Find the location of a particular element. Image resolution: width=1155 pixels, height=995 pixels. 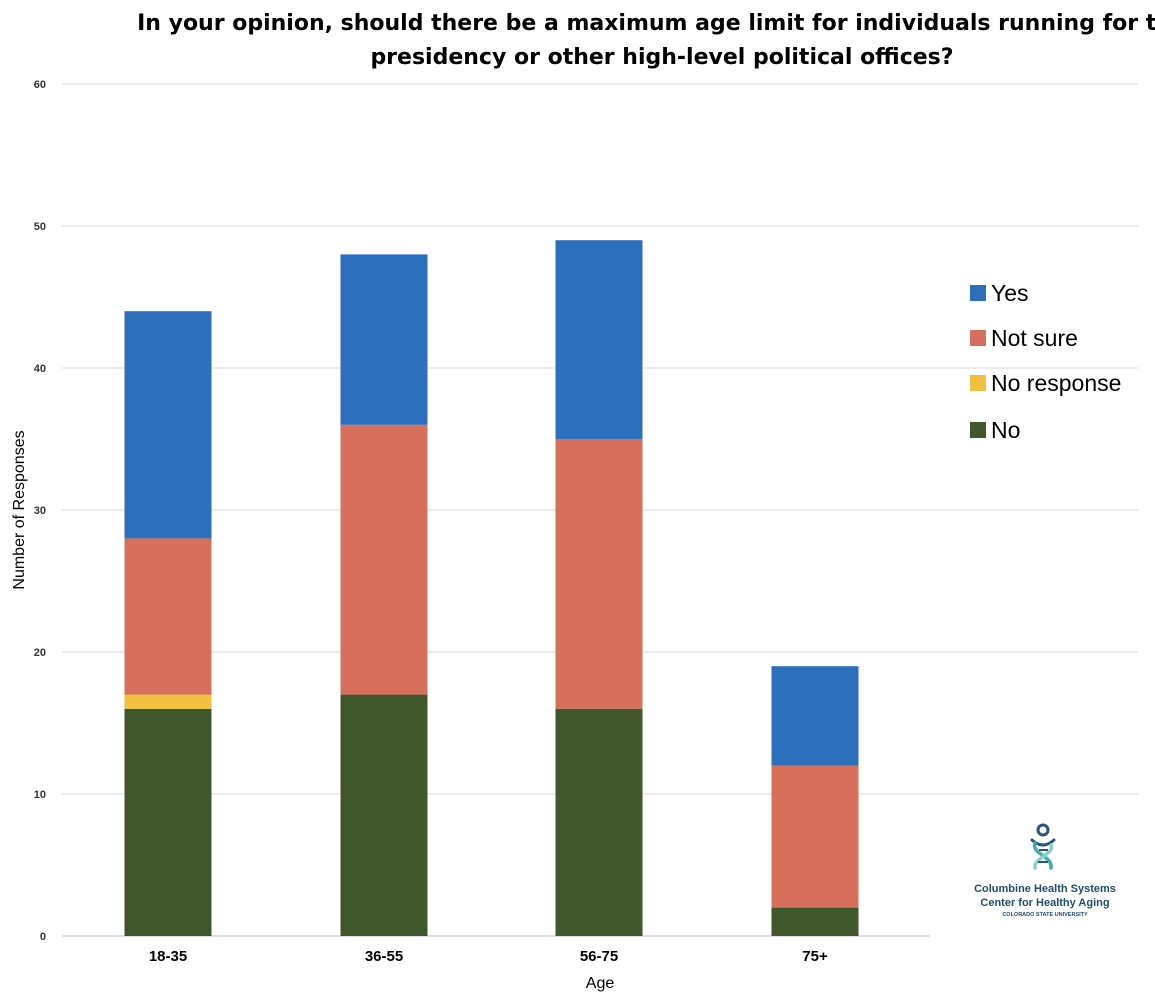

y-tick-label: 10 is located at coordinates (40, 795).